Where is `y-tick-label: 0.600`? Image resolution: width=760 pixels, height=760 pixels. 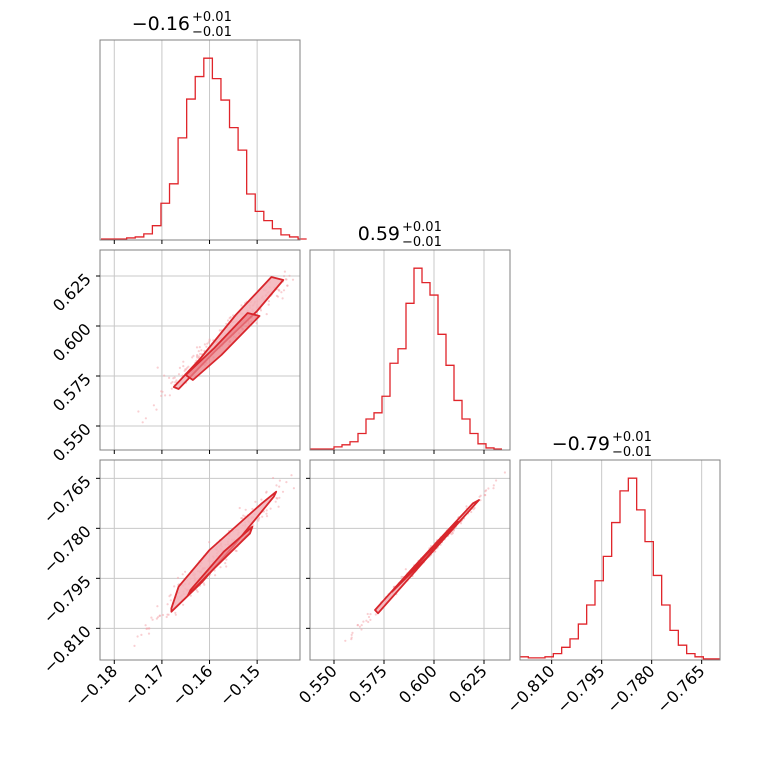 y-tick-label: 0.600 is located at coordinates (72, 342).